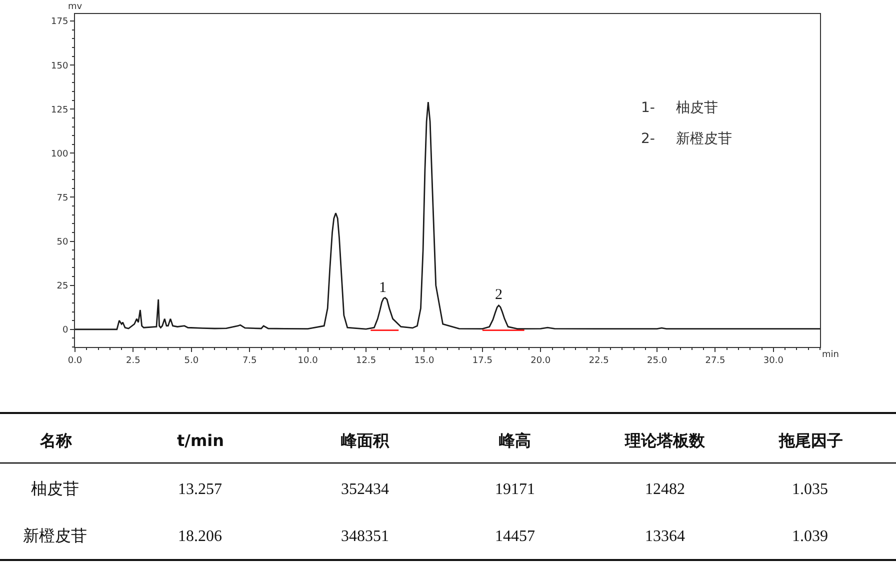 This screenshot has width=896, height=573. Describe the element at coordinates (75, 7) in the screenshot. I see `y-axis-title: mv` at that location.